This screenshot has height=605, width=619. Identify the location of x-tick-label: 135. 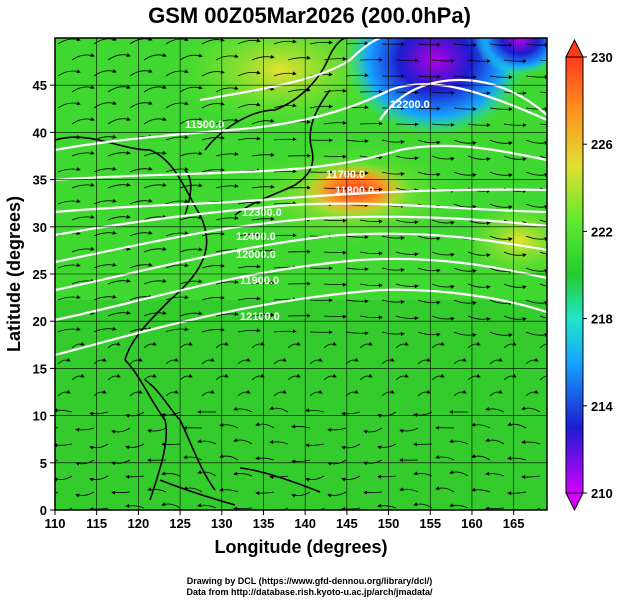
(264, 523).